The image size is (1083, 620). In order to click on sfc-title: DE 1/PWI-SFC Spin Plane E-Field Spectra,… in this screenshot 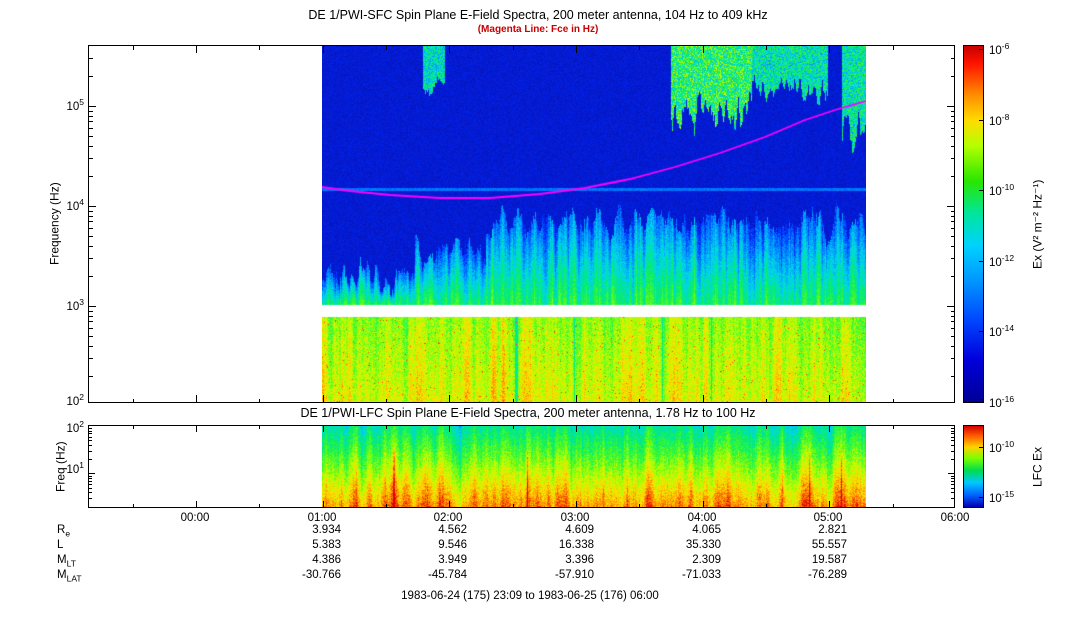, I will do `click(538, 15)`.